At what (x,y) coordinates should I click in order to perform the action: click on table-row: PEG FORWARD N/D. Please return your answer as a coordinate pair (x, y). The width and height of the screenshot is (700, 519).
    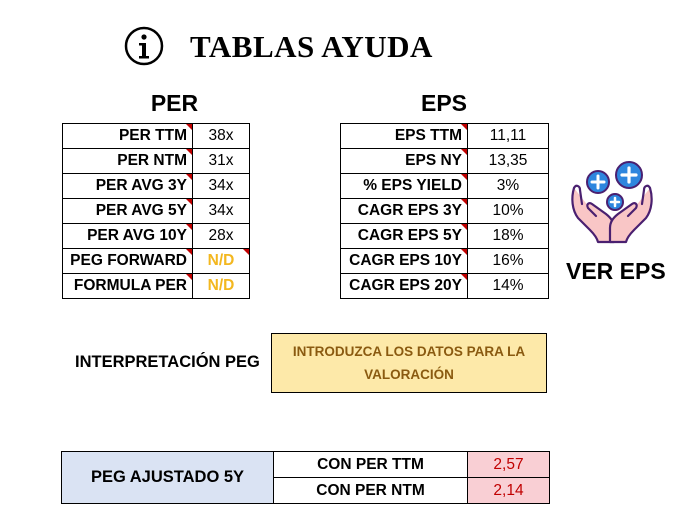
    Looking at the image, I should click on (156, 261).